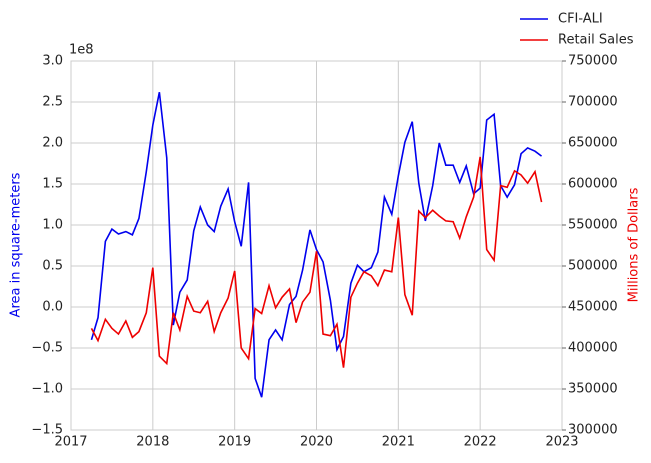 The height and width of the screenshot is (463, 651). I want to click on axis-offset-label: 1e8, so click(81, 50).